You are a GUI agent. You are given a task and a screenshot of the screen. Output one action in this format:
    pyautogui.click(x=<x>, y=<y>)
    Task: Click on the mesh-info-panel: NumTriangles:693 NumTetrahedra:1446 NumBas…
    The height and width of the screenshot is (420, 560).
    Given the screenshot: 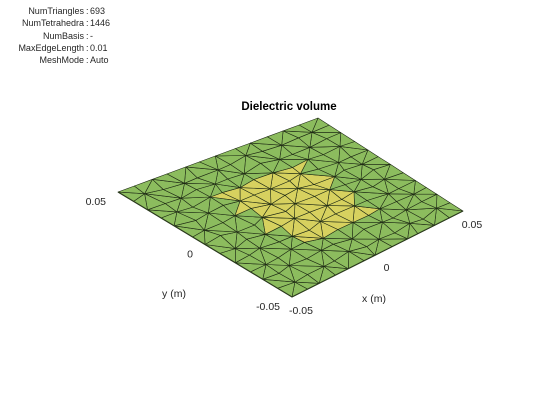 What is the action you would take?
    pyautogui.click(x=100, y=41)
    